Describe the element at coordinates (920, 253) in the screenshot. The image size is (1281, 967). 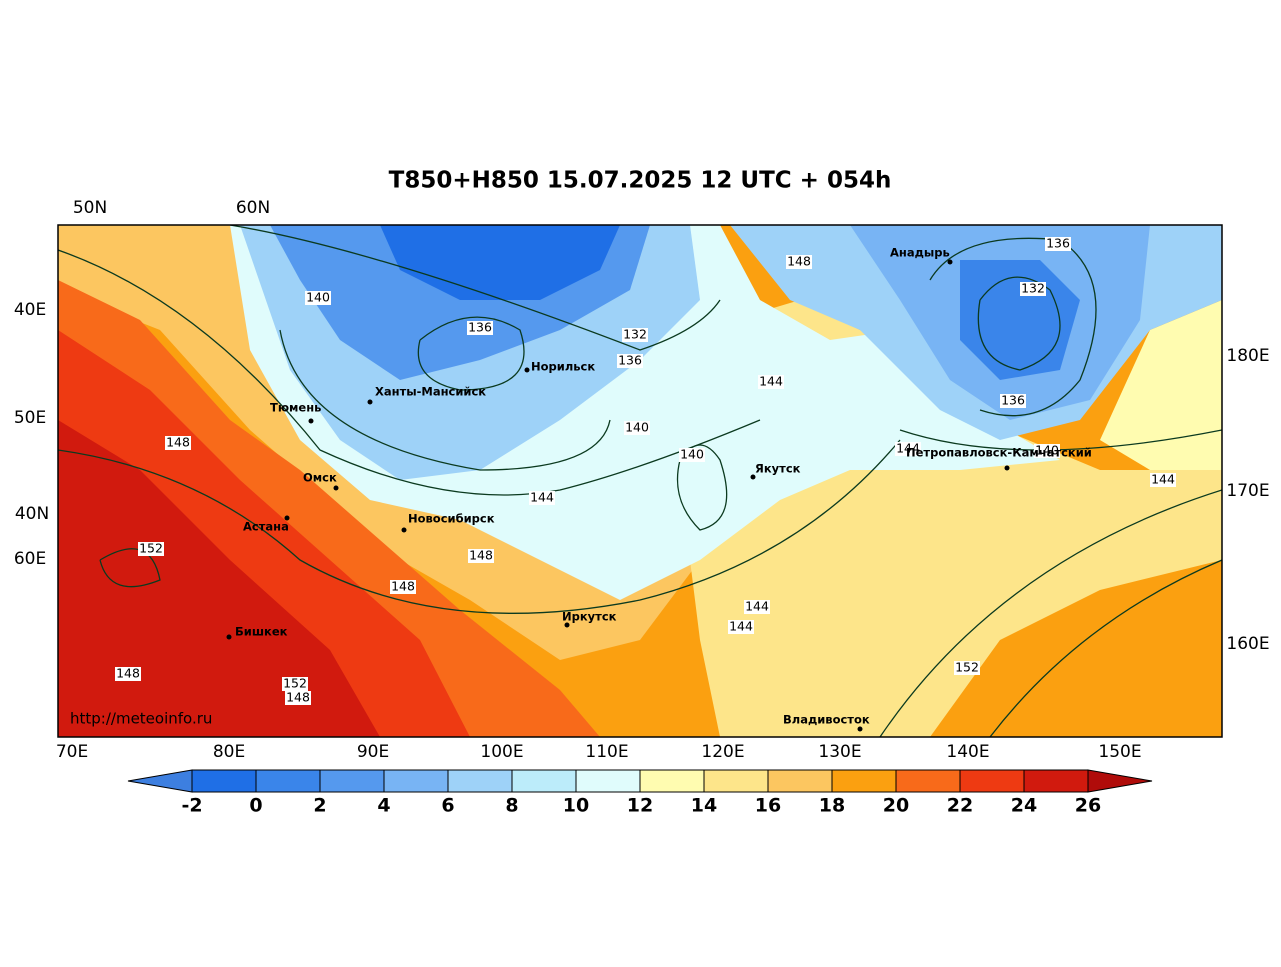
I see `city-label: Анадырь` at that location.